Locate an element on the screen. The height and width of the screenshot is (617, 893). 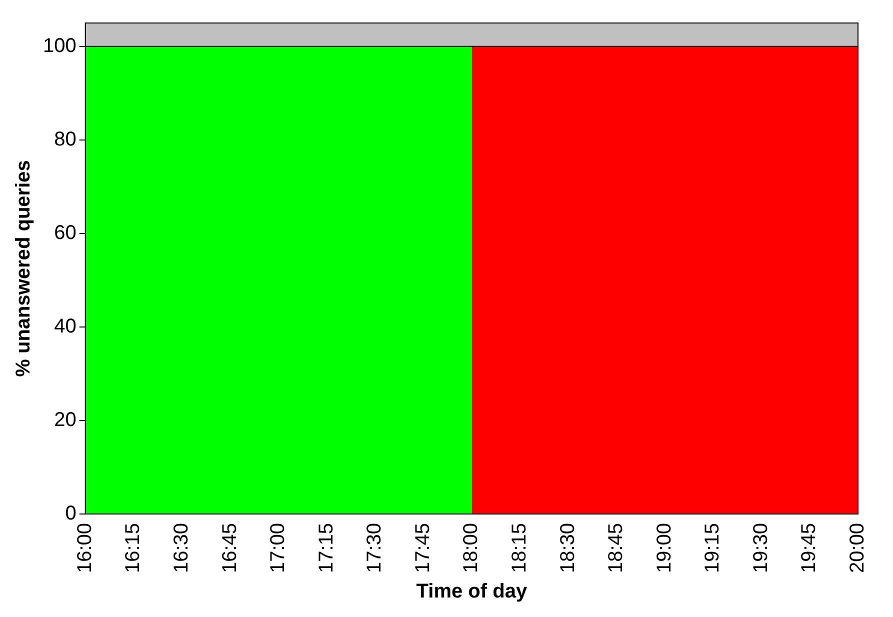
x-tick-label: 19:15 is located at coordinates (713, 548).